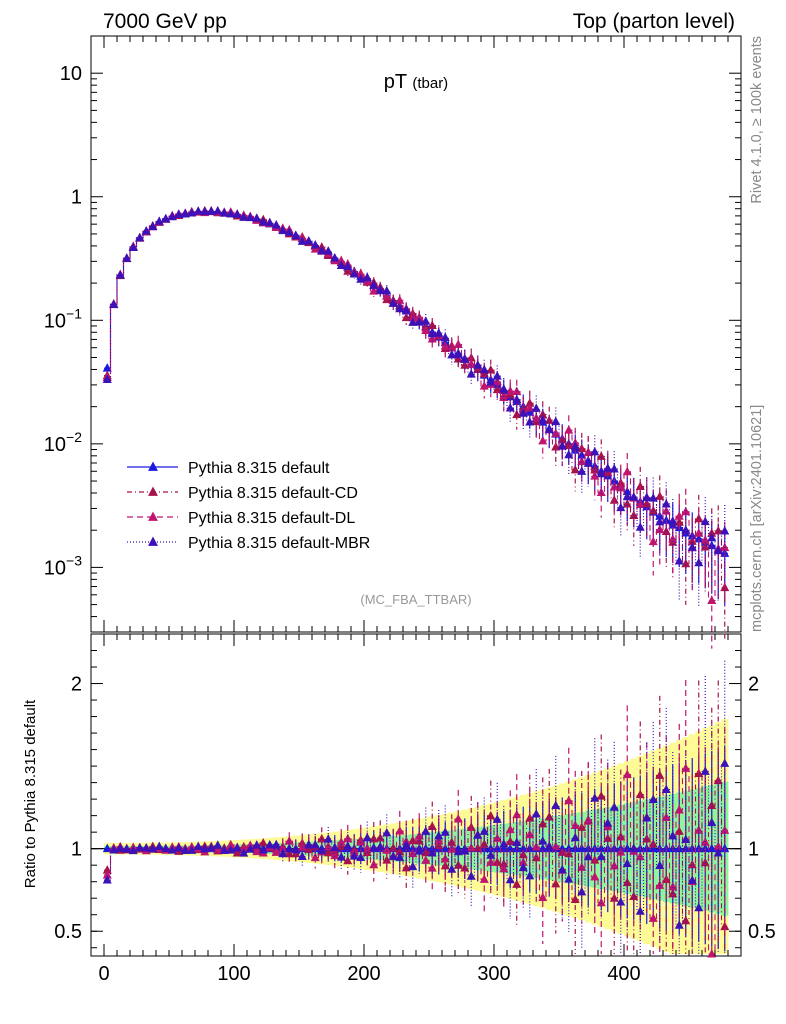 The height and width of the screenshot is (1024, 786). Describe the element at coordinates (273, 493) in the screenshot. I see `legend-label: Pythia 8.315 default-CD` at that location.